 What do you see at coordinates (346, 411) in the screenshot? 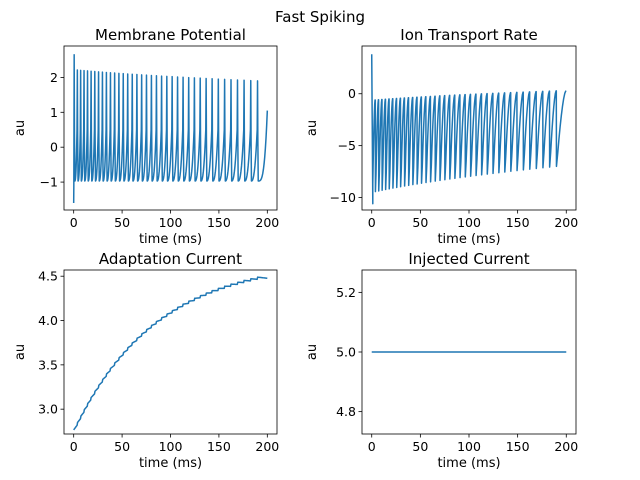
I see `y-tick-label: 4.8` at bounding box center [346, 411].